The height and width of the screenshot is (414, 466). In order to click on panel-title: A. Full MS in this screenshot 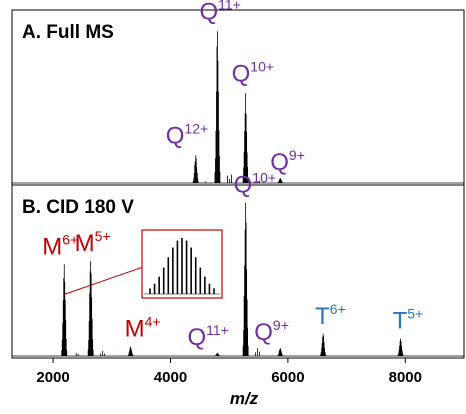, I will do `click(68, 32)`.